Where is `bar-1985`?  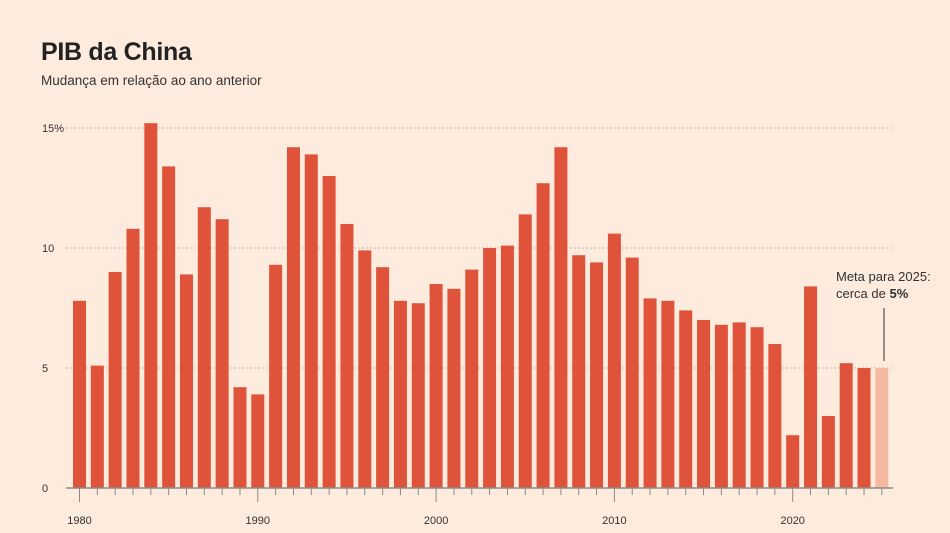
bar-1985 is located at coordinates (169, 327).